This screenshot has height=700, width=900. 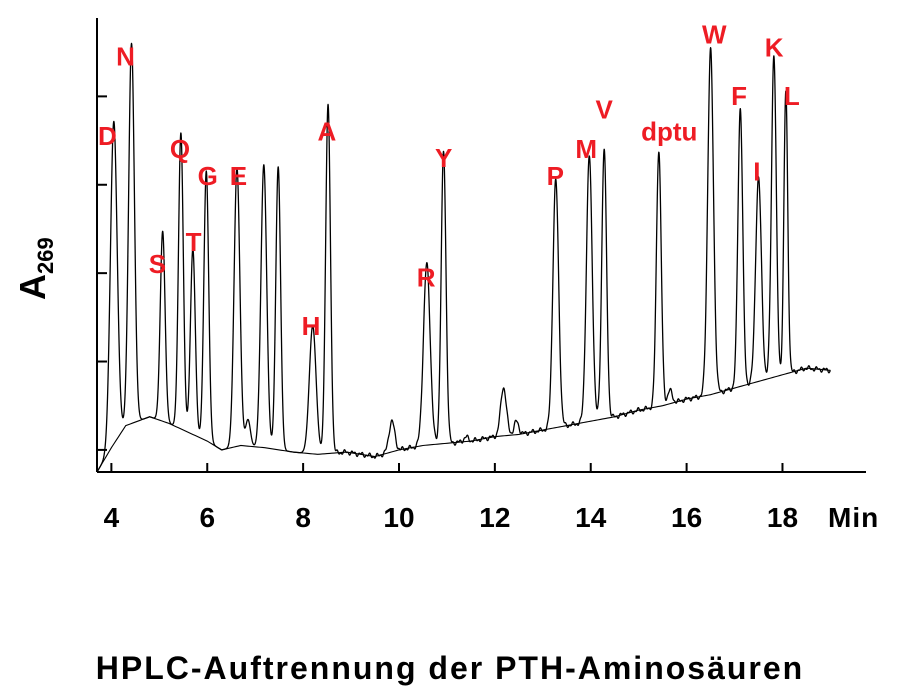 What do you see at coordinates (180, 149) in the screenshot?
I see `peak-label-Q: Q` at bounding box center [180, 149].